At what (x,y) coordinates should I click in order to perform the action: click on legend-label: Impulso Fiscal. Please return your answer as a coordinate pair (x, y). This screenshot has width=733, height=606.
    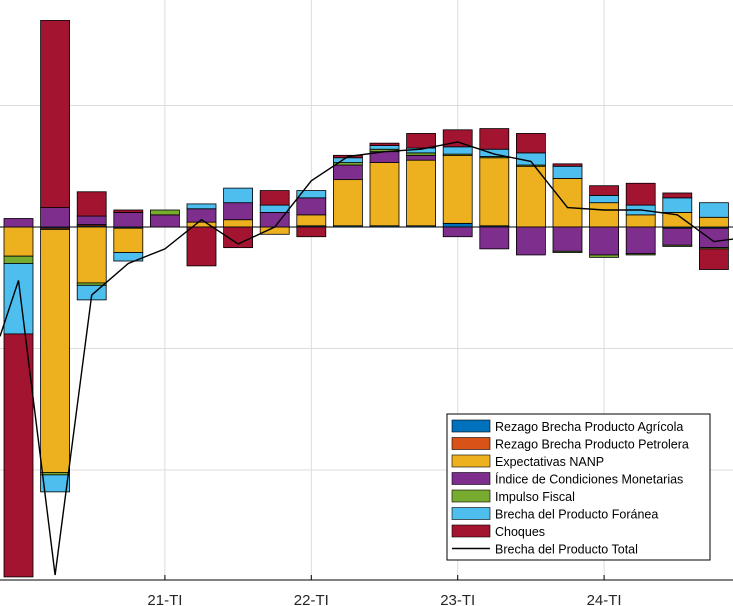
    Looking at the image, I should click on (535, 497).